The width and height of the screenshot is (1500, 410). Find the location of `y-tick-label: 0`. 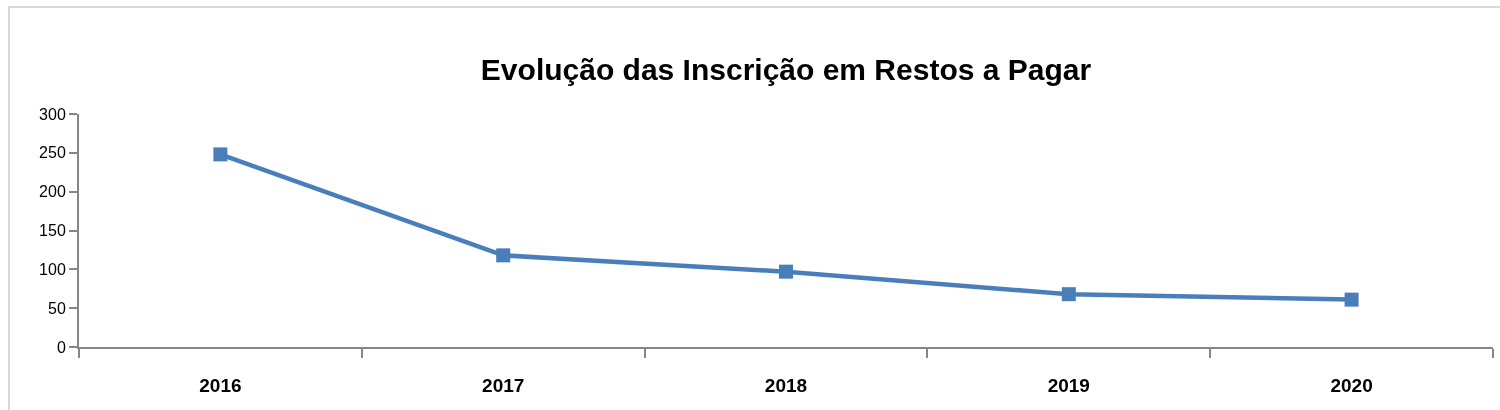

y-tick-label: 0 is located at coordinates (61, 347).